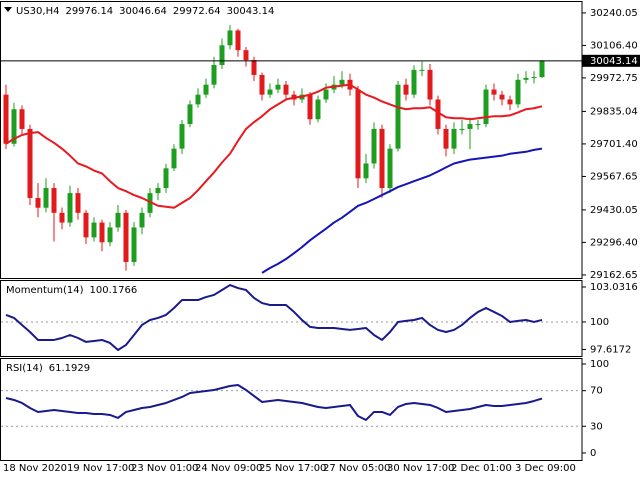  I want to click on header-close: 30043.14, so click(251, 11).